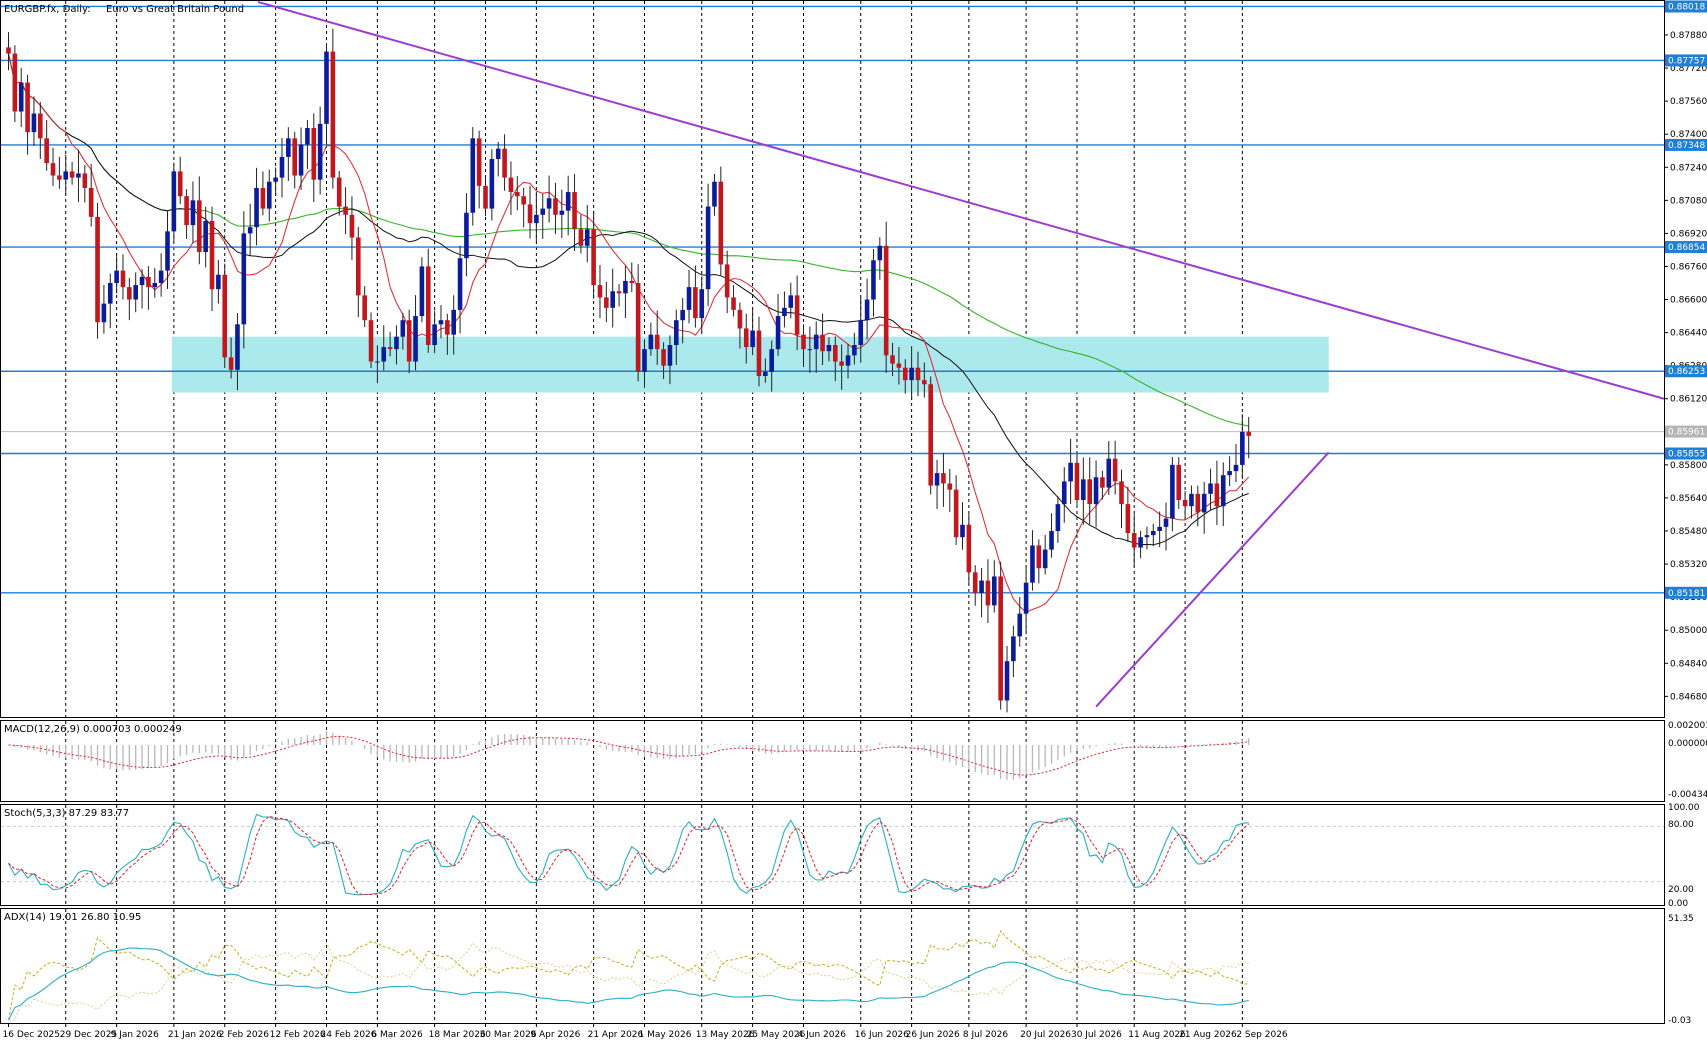 The height and width of the screenshot is (1042, 1707). What do you see at coordinates (89, 1035) in the screenshot?
I see `time-label: 29 Dec 2025` at bounding box center [89, 1035].